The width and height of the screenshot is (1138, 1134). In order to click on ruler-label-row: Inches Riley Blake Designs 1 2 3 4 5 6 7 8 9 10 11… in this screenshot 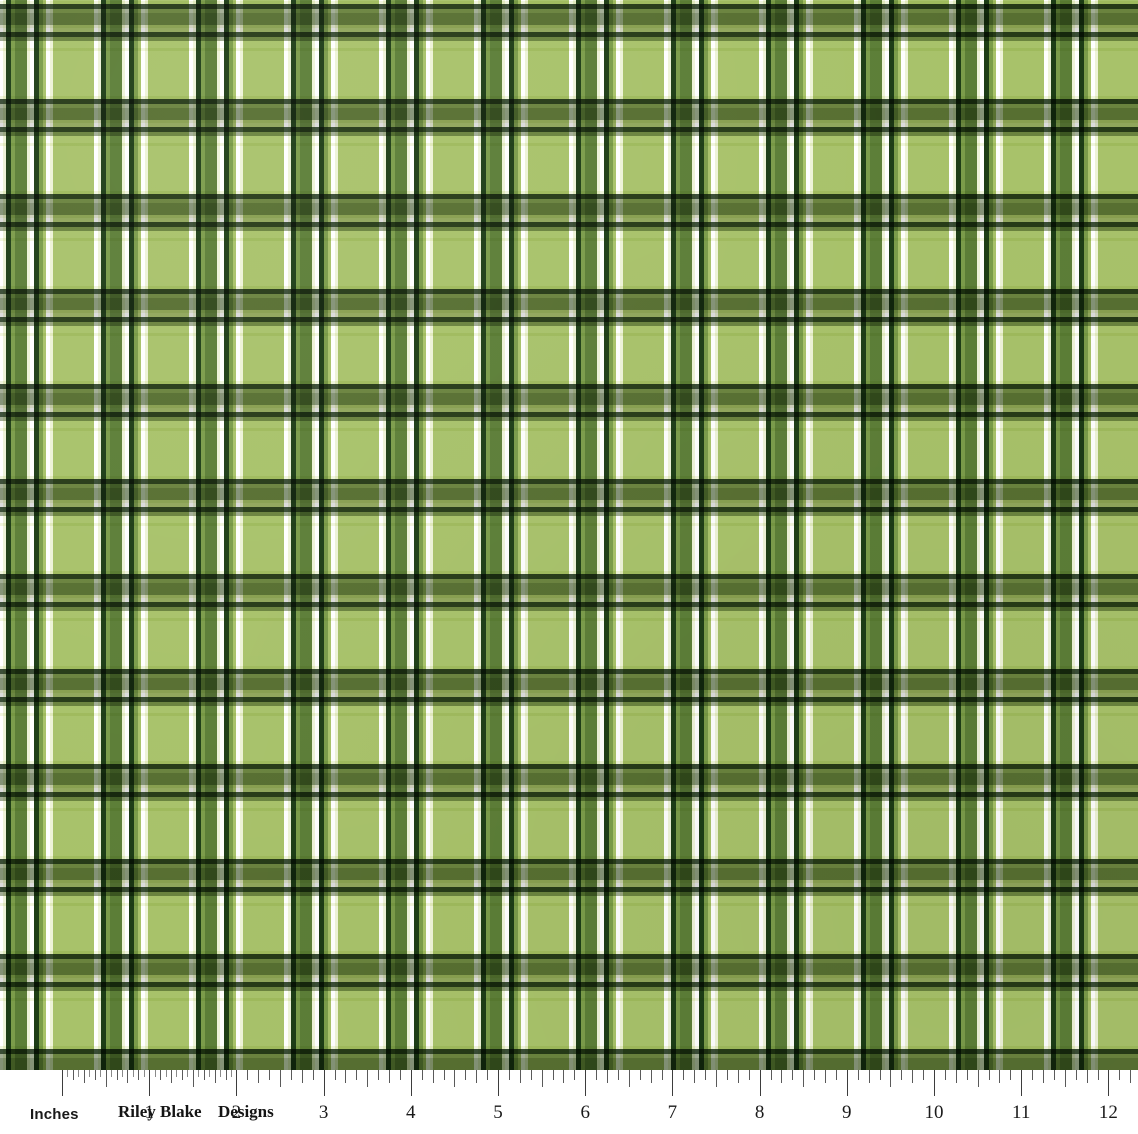, I will do `click(569, 1115)`.